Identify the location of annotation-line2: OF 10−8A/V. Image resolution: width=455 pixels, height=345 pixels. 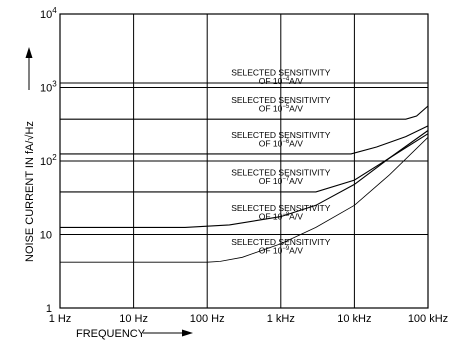
(281, 216).